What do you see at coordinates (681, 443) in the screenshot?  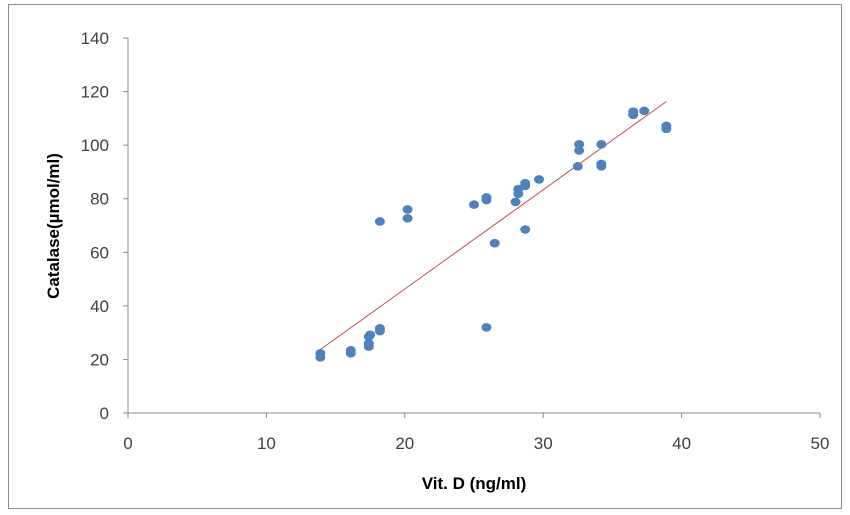 I see `x-tick-label: 40` at bounding box center [681, 443].